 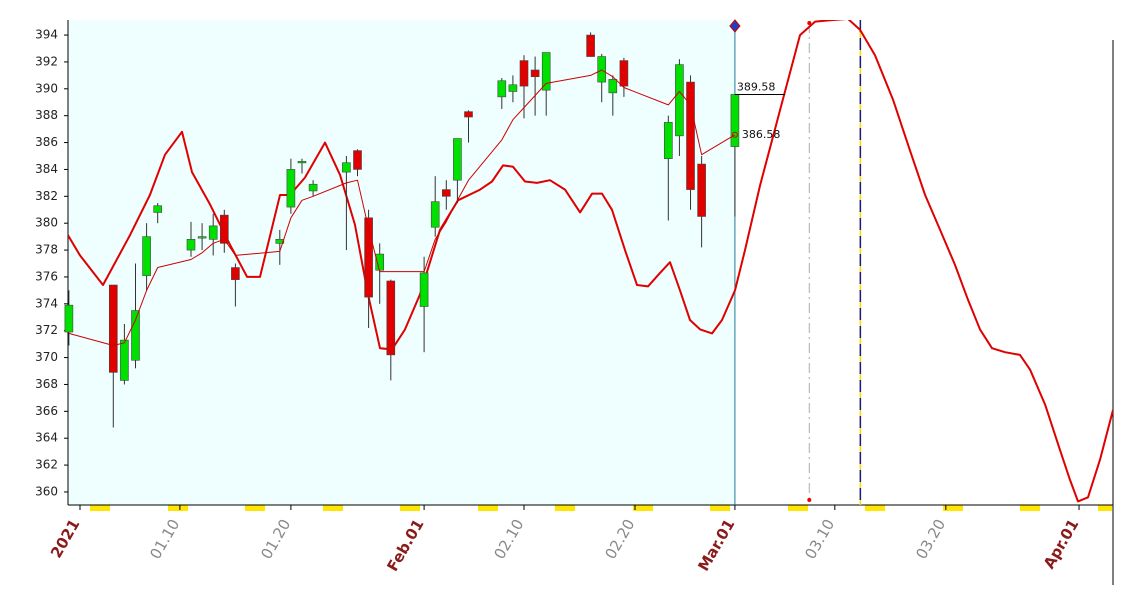 I want to click on x-tick-label: Apr.01, so click(x=1061, y=544).